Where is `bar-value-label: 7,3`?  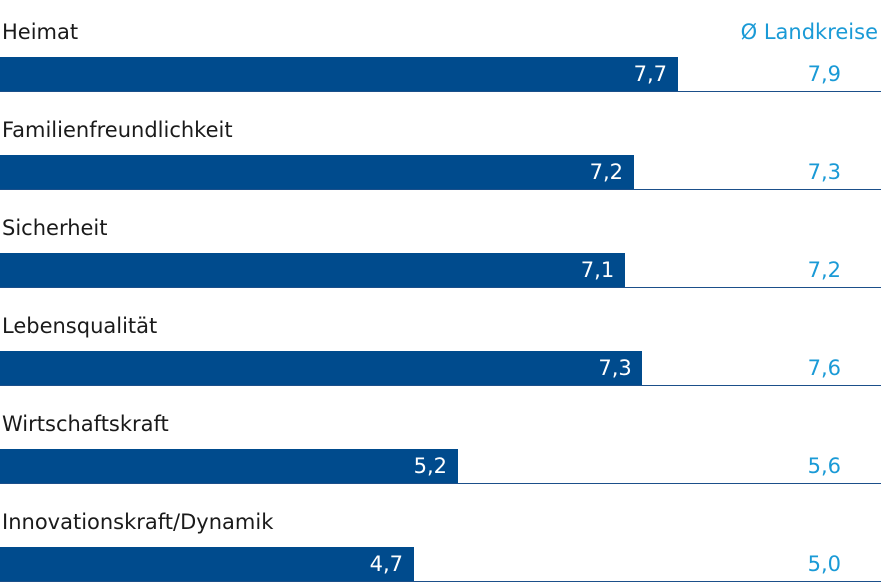
bar-value-label: 7,3 is located at coordinates (615, 368).